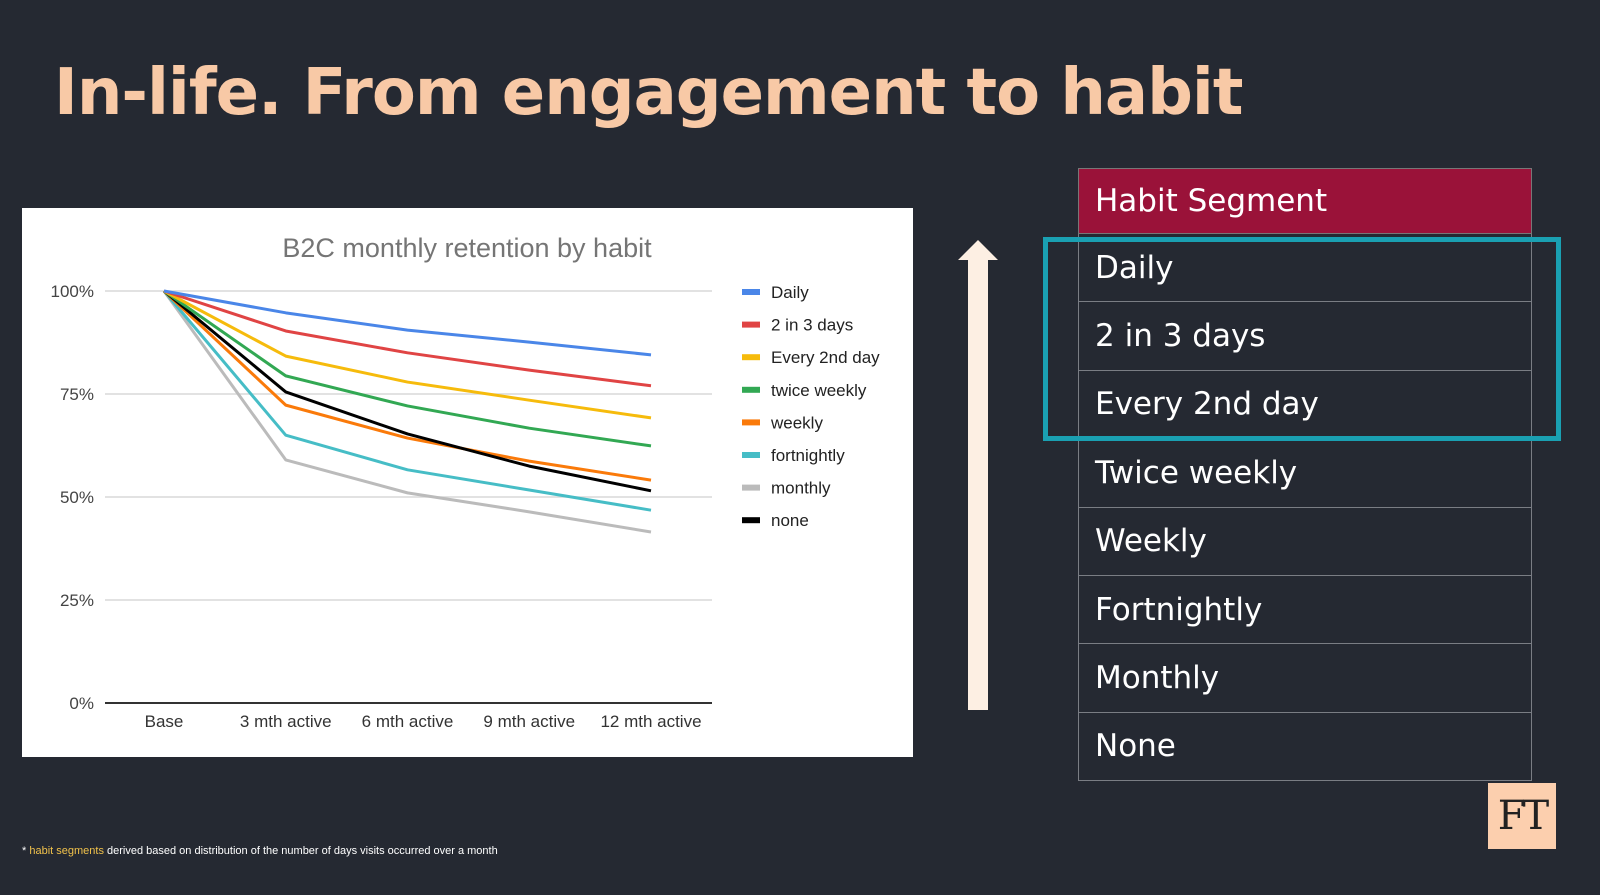  I want to click on x-tick-label: 12 mth active, so click(650, 721).